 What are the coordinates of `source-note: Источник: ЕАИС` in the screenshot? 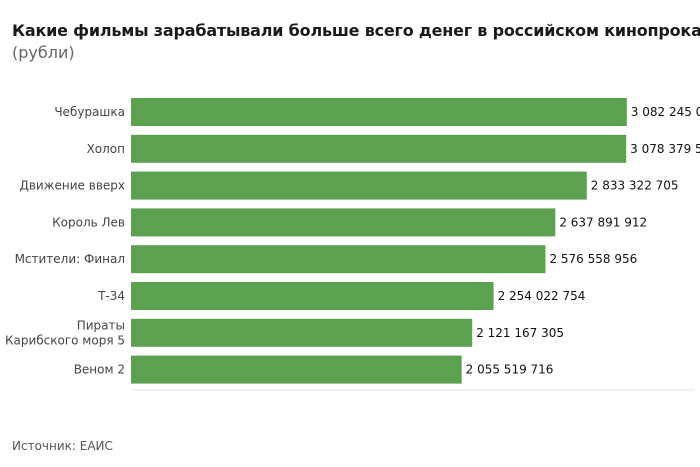 It's located at (62, 446).